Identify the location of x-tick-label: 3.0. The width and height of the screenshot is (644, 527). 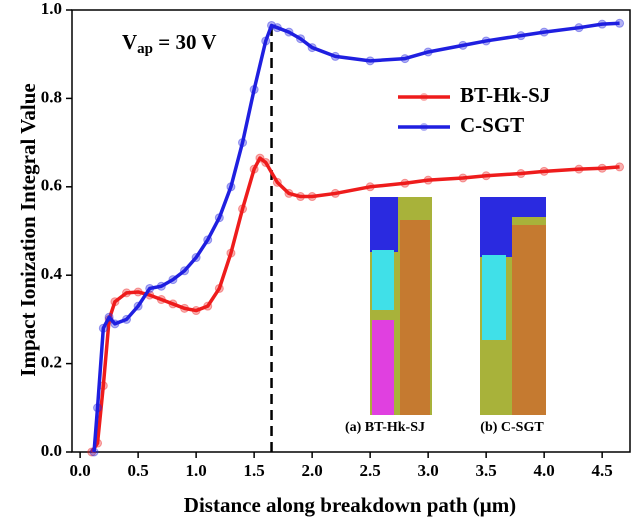
(428, 470).